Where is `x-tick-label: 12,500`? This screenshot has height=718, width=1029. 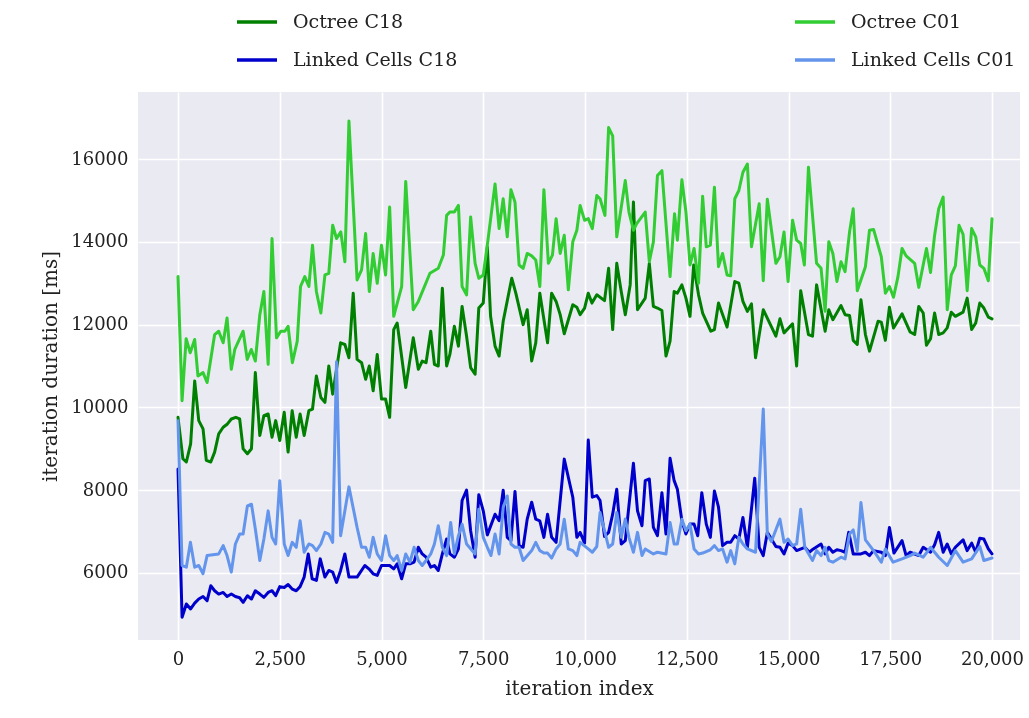 x-tick-label: 12,500 is located at coordinates (687, 658).